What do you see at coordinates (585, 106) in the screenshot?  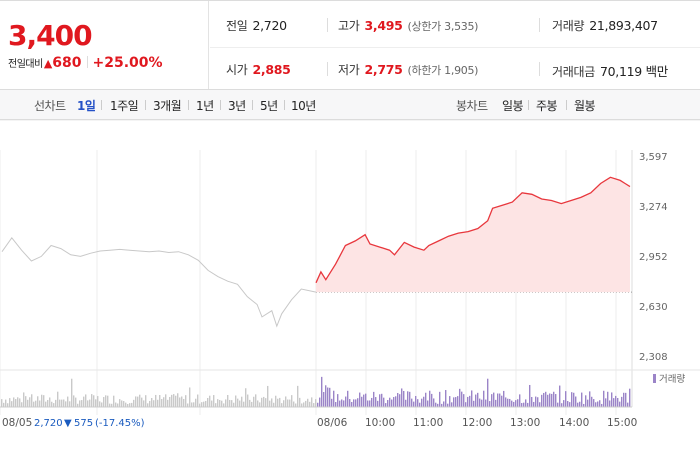 I see `tab-monthly-candle: 월봉` at bounding box center [585, 106].